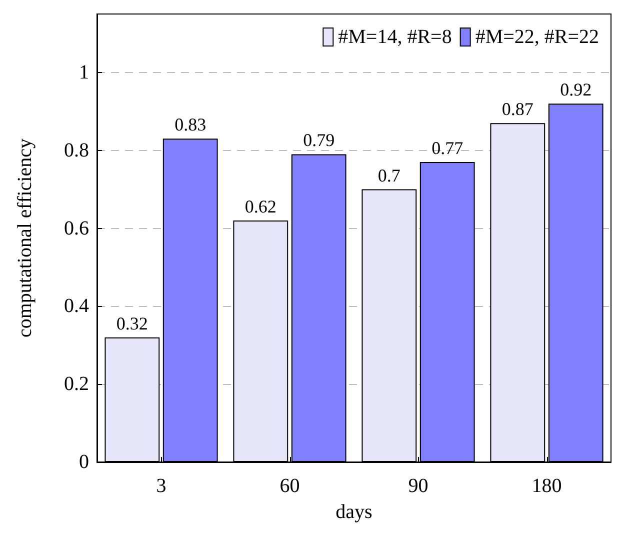 The height and width of the screenshot is (534, 618). Describe the element at coordinates (260, 206) in the screenshot. I see `data-label: 0.62` at that location.